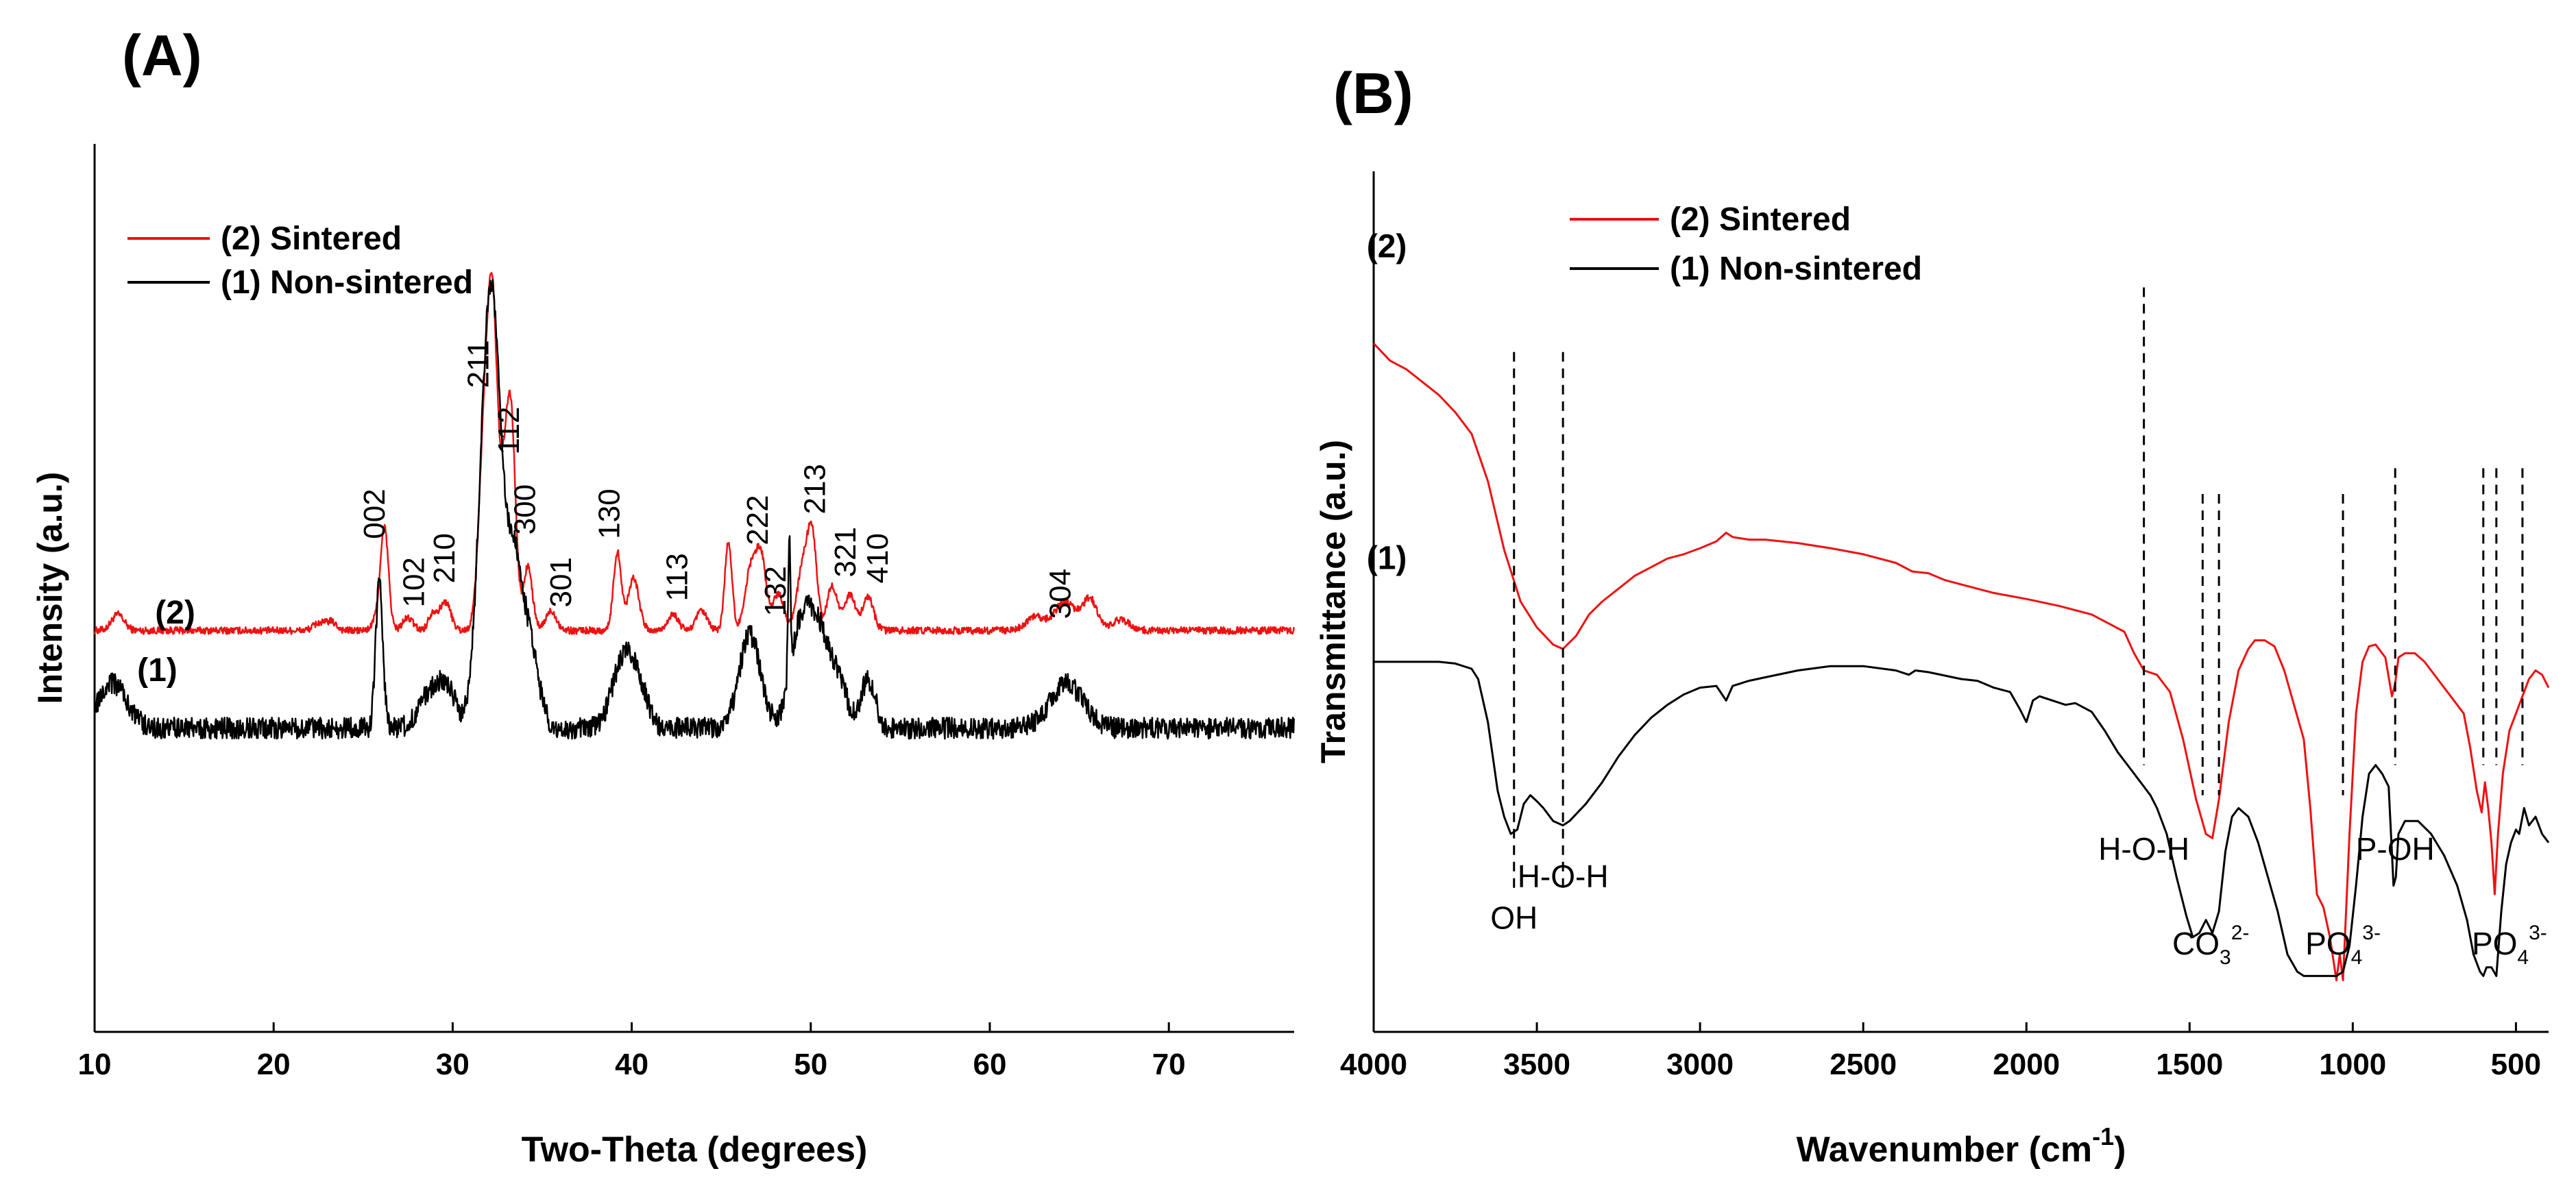  I want to click on x-tick-label: 1000, so click(2352, 1064).